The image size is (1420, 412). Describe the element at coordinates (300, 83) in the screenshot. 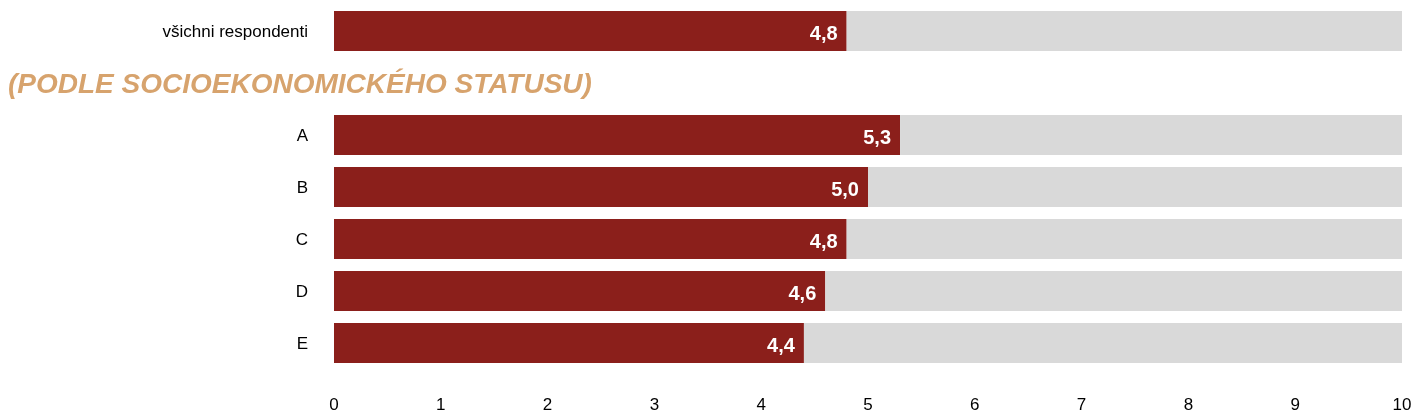

I see `annotation: (PODLE SOCIOEKONOMICKÉHO STATUSU)` at that location.